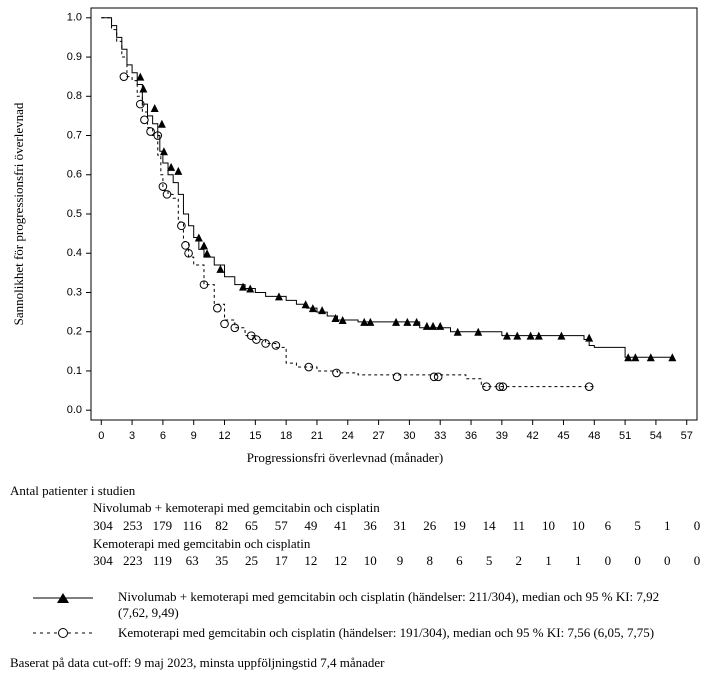 The image size is (717, 686). What do you see at coordinates (345, 457) in the screenshot?
I see `x-axis-label: Progressionsfri överlevnad (månader)` at bounding box center [345, 457].